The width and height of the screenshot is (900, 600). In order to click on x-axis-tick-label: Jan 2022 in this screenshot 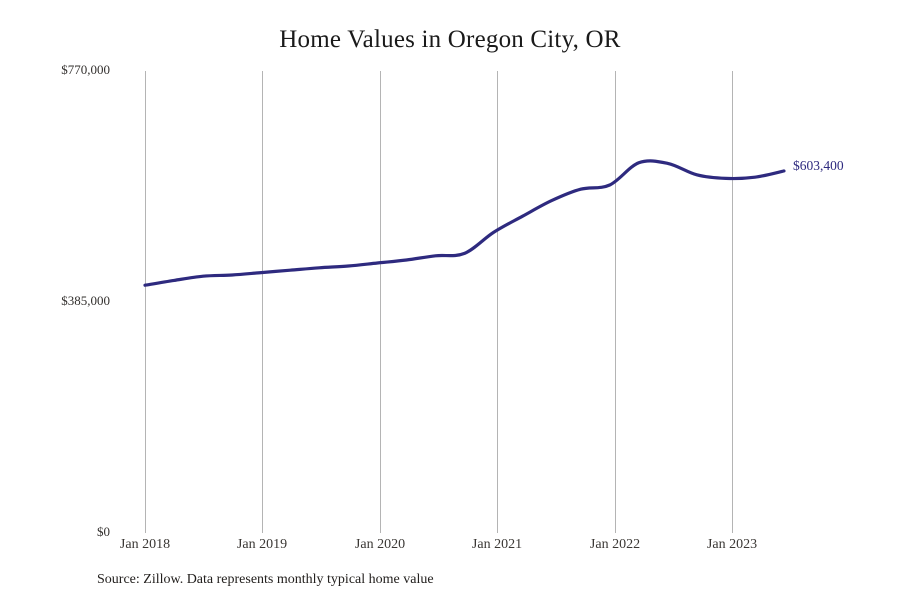, I will do `click(615, 544)`.